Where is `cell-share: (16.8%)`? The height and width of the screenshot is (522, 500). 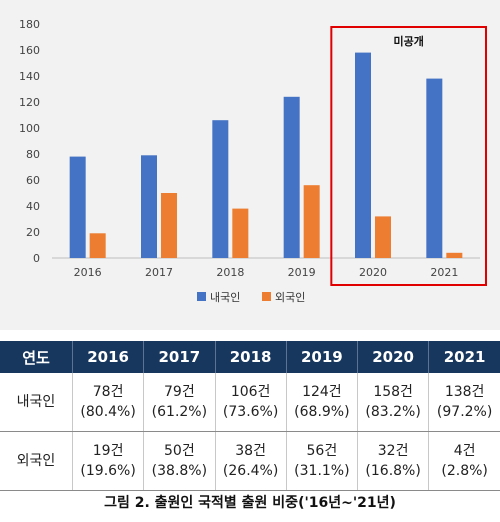 cell-share: (16.8%) is located at coordinates (393, 471).